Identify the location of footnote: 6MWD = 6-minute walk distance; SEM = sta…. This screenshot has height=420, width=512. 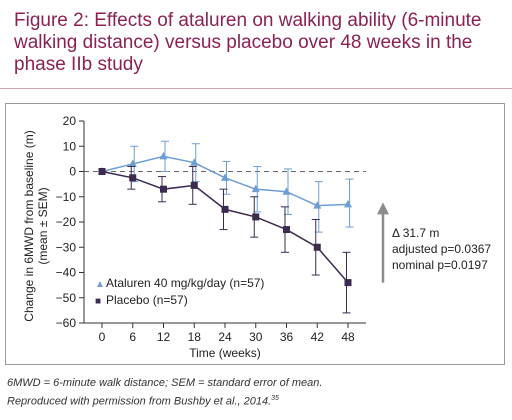
(257, 393).